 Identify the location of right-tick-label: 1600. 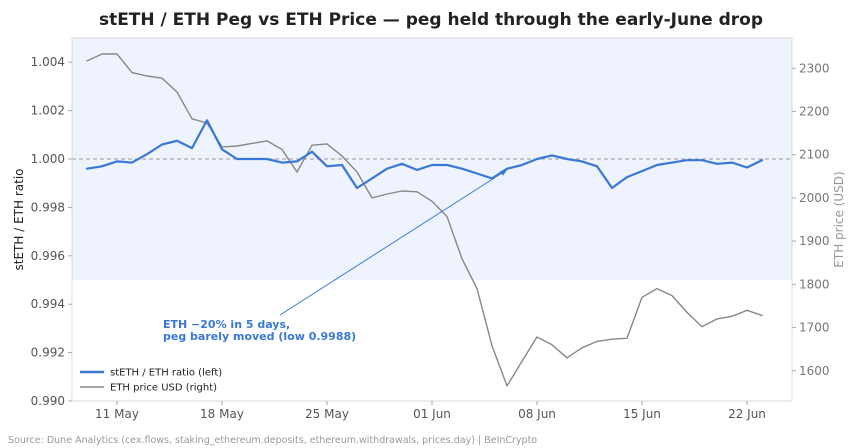
(814, 371).